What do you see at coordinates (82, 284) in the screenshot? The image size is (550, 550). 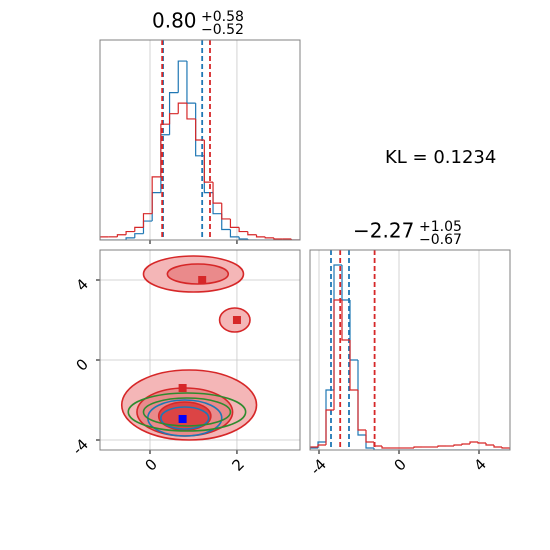 I see `y-tick-label: 4` at bounding box center [82, 284].